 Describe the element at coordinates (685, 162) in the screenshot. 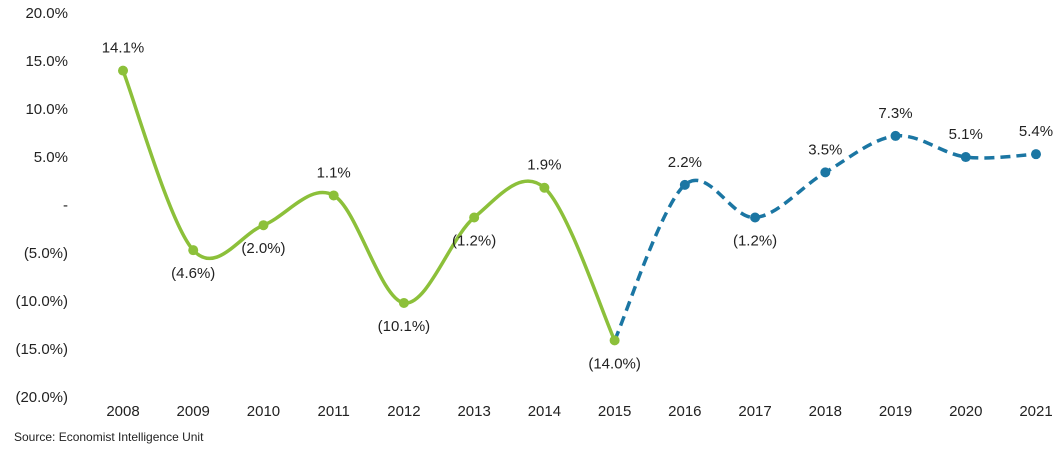

I see `data-label: 2.2%` at that location.